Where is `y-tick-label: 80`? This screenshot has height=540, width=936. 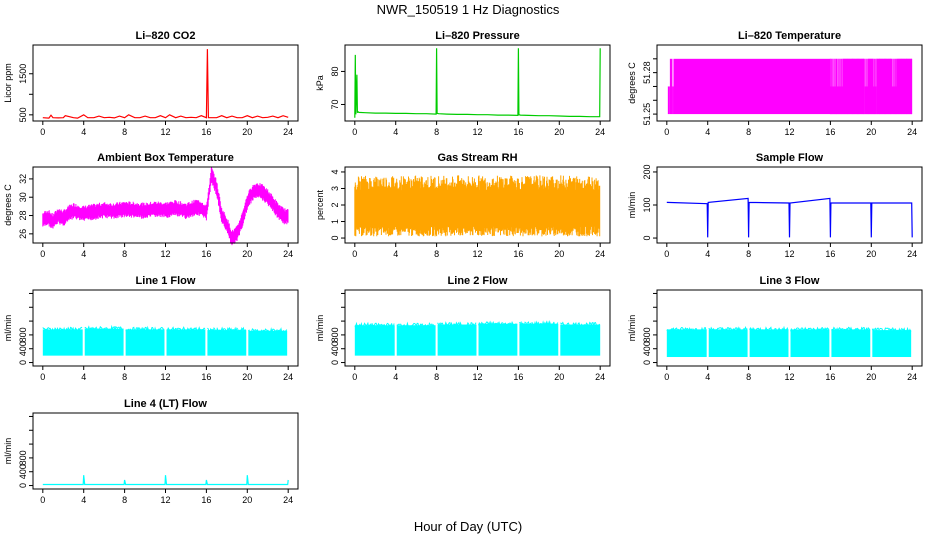
y-tick-label: 80 is located at coordinates (335, 71).